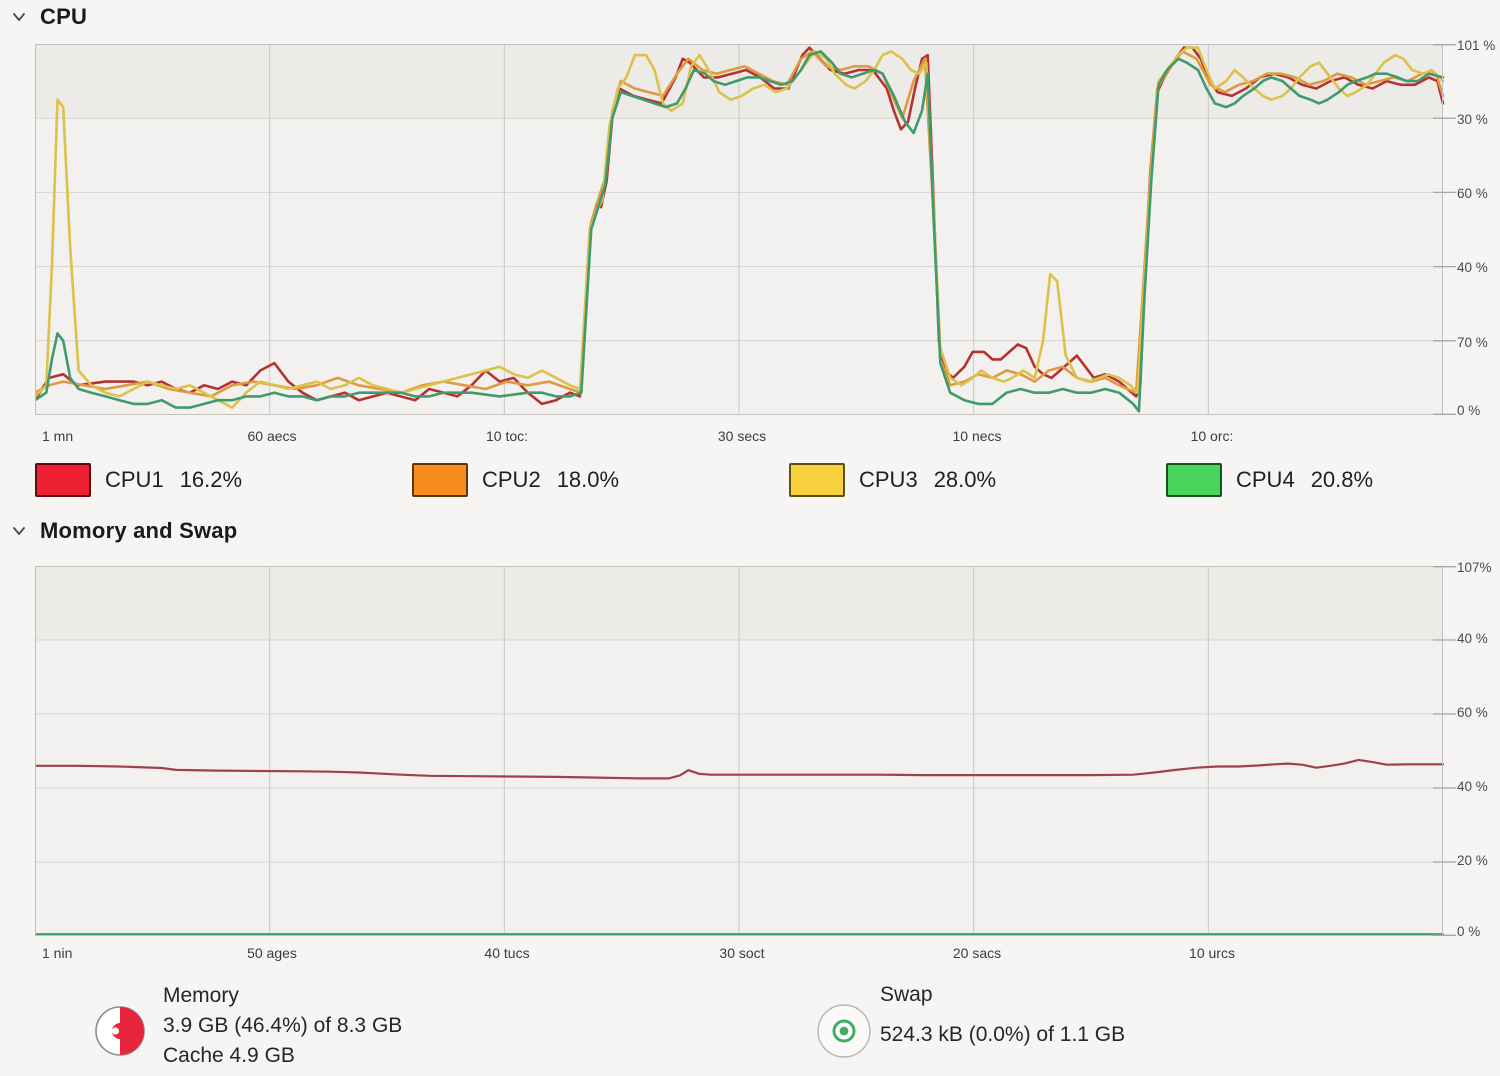 The image size is (1500, 1076). I want to click on cpu1-color-swatch, so click(63, 480).